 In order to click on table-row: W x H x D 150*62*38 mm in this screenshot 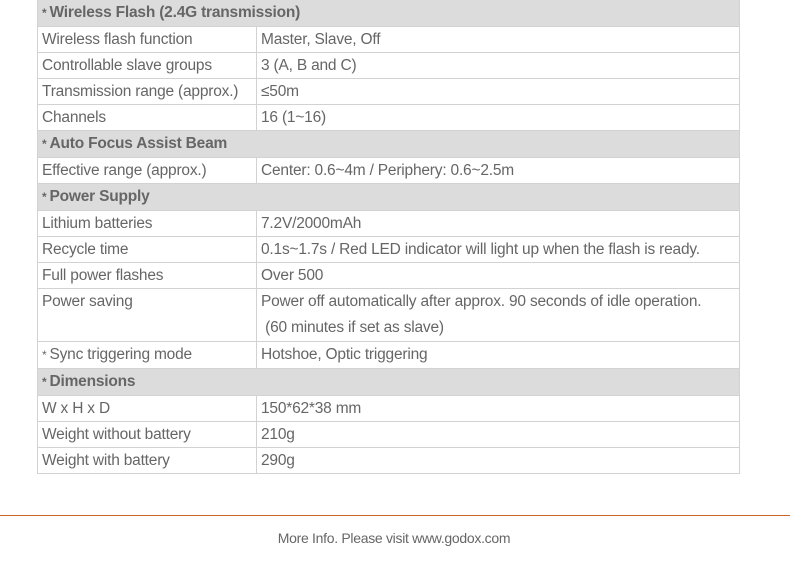, I will do `click(388, 408)`.